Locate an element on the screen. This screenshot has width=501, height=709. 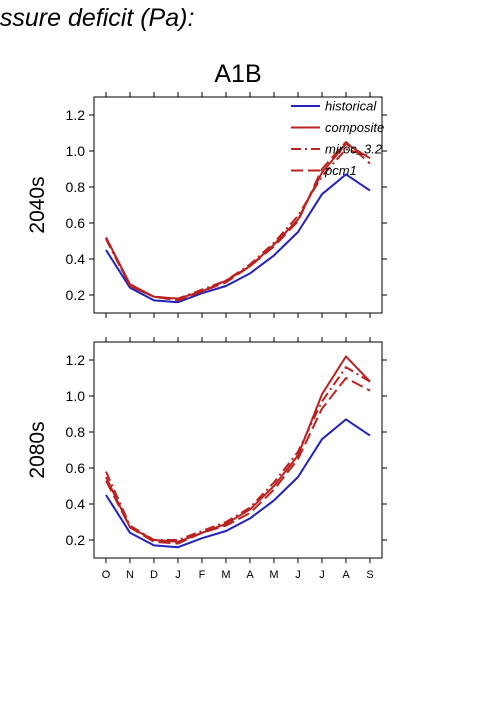
month-label: N is located at coordinates (130, 575).